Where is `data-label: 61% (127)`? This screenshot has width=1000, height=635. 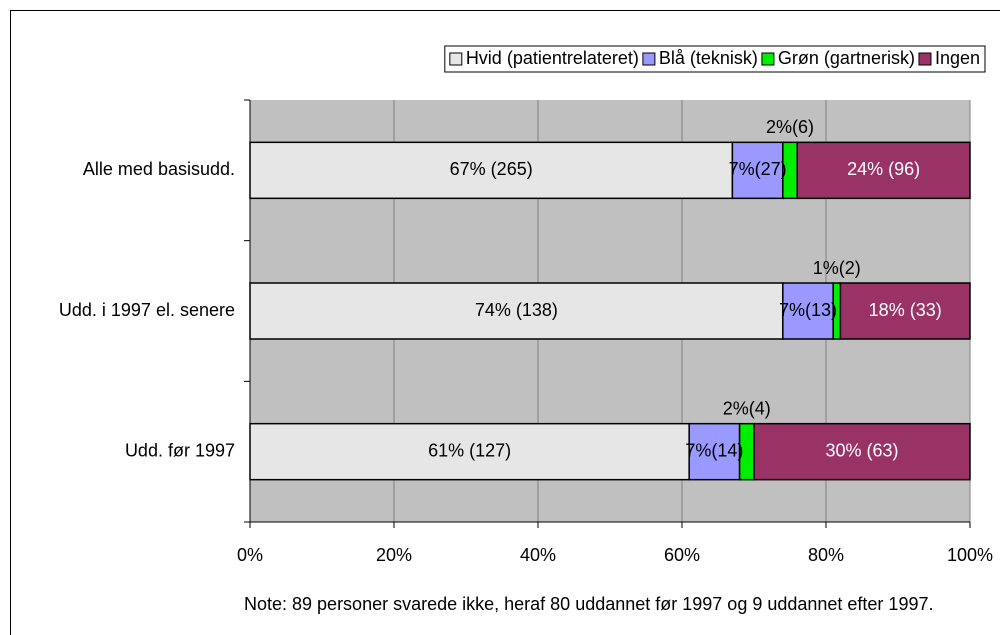
data-label: 61% (127) is located at coordinates (469, 450).